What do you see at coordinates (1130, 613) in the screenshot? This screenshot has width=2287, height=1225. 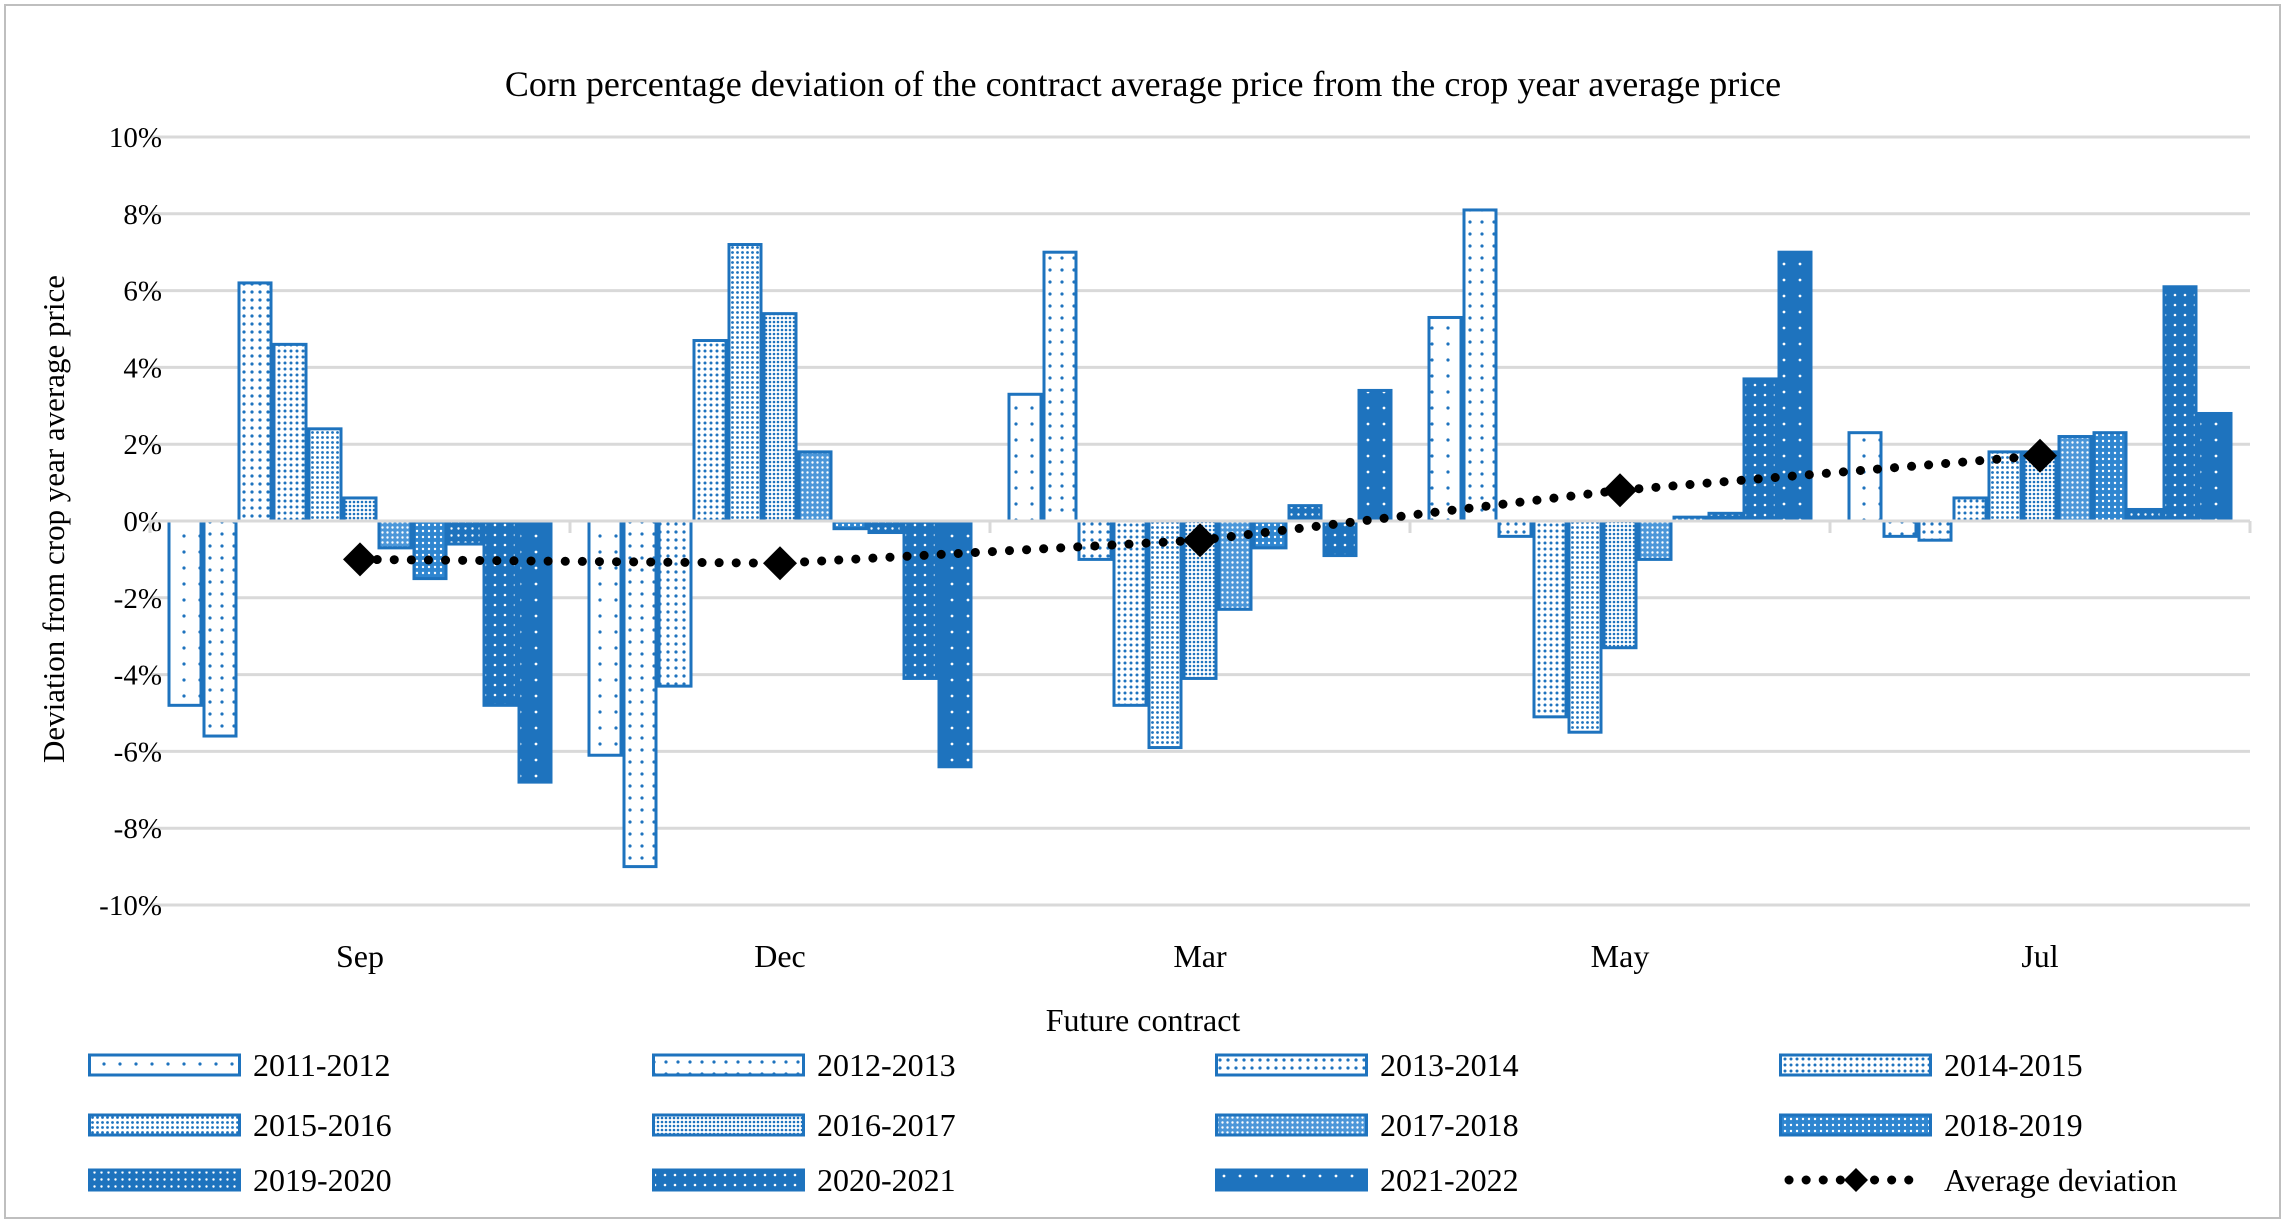 I see `bar-2014-2015-mar` at bounding box center [1130, 613].